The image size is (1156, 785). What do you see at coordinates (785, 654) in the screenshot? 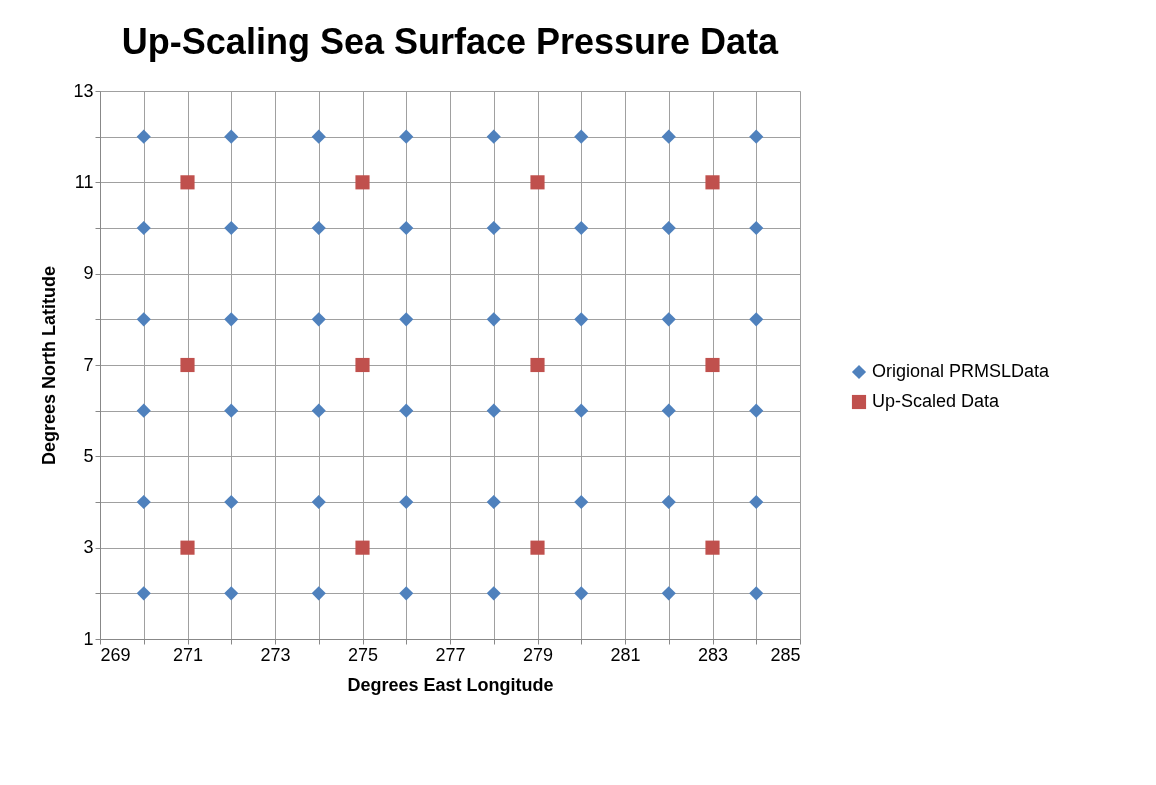
I see `x-tick-label: 285` at bounding box center [785, 654].